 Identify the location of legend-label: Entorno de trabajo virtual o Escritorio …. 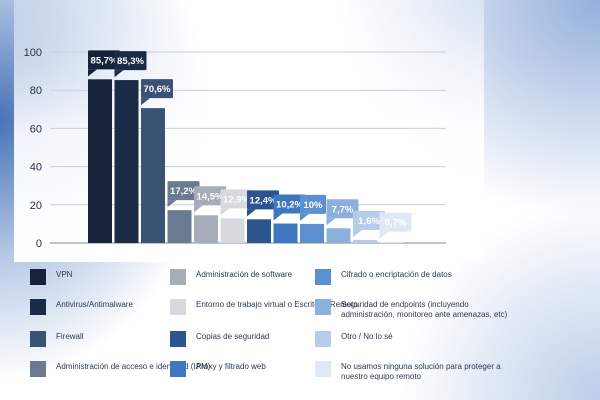
(277, 304).